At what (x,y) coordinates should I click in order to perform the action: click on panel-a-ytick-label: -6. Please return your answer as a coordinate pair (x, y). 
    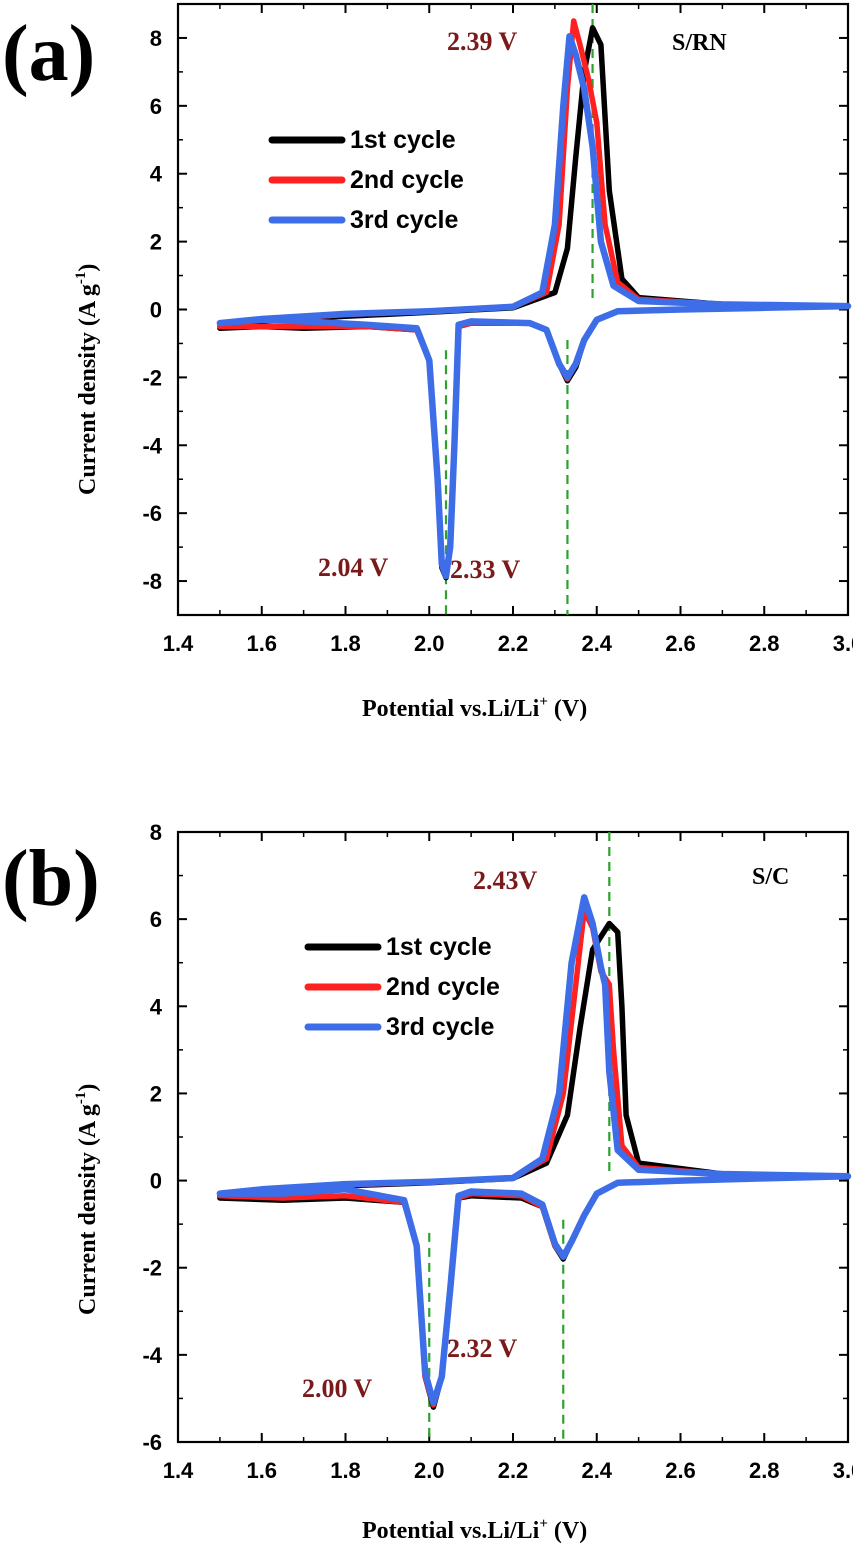
    Looking at the image, I should click on (152, 513).